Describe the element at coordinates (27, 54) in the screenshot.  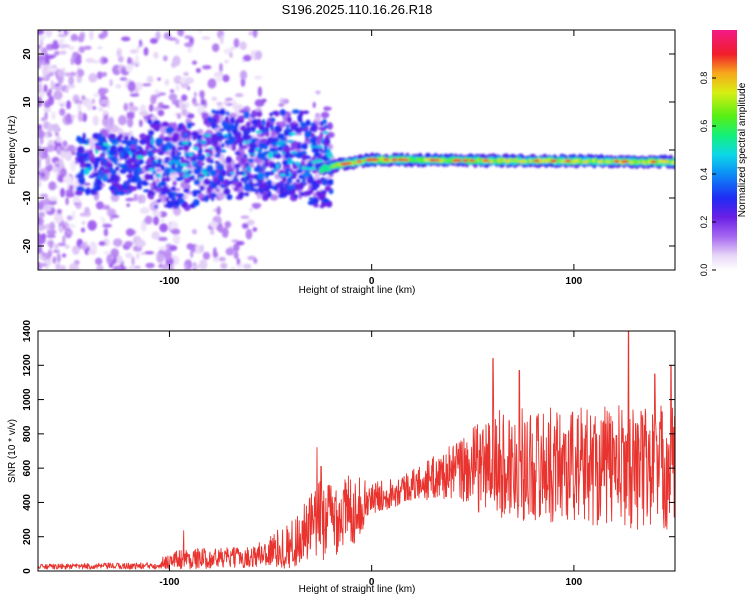
I see `y-tick-label: 20` at that location.